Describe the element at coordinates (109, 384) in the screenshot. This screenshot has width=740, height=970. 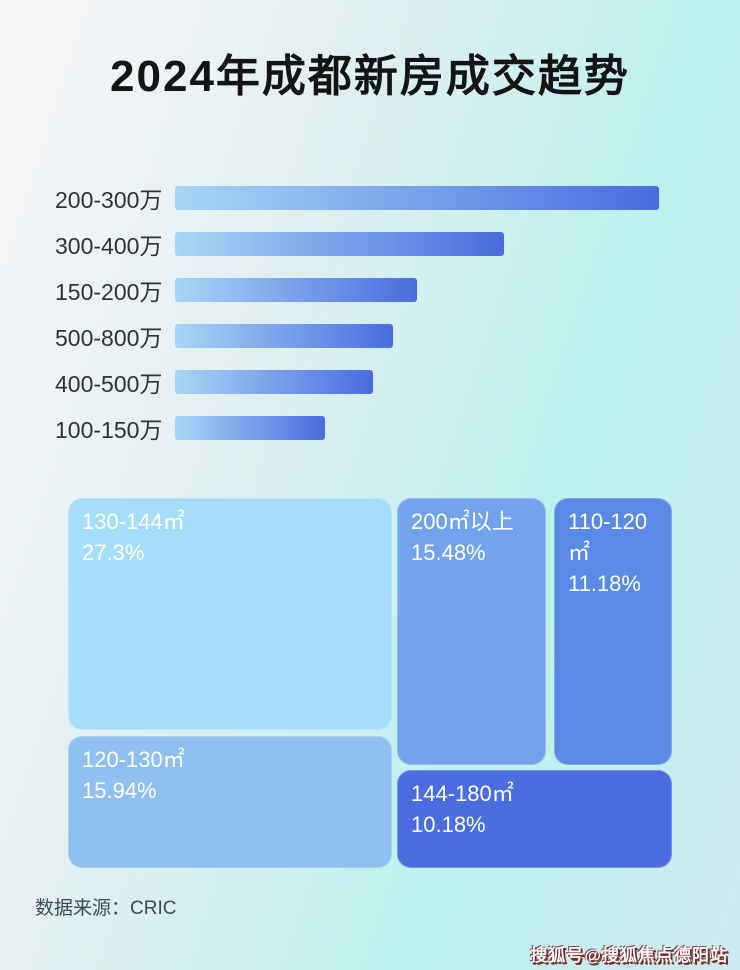
I see `bar-label: 400-500万` at that location.